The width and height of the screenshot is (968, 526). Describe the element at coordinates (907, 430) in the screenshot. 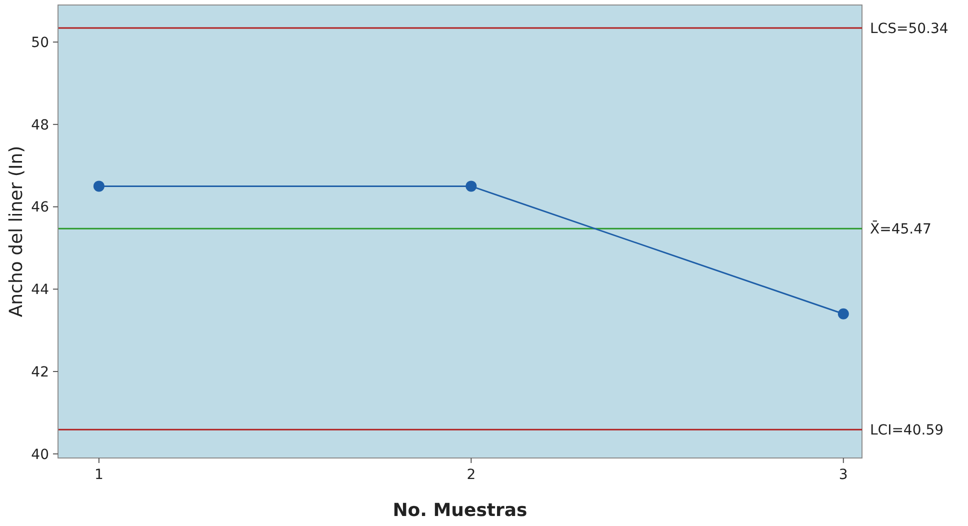

I see `ref-line-label: LCI=40.59` at that location.